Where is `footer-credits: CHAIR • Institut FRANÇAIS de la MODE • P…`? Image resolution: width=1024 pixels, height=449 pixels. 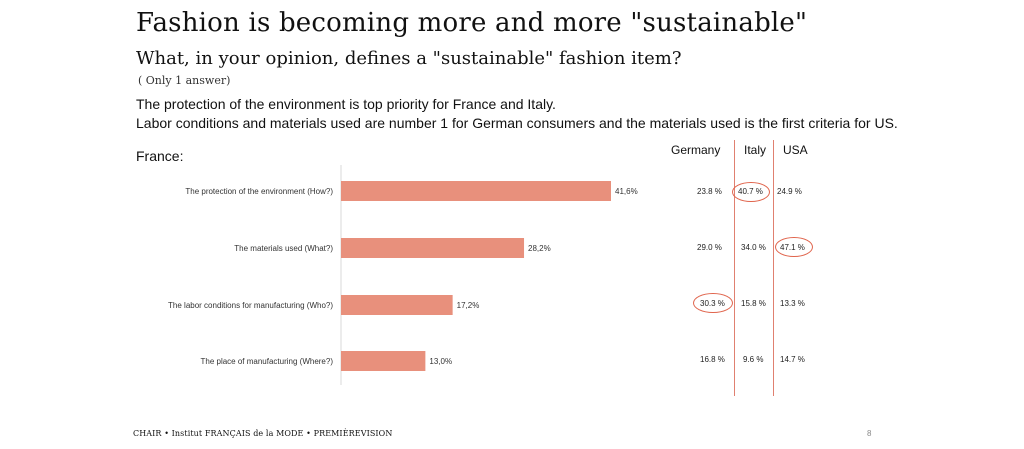 footer-credits: CHAIR • Institut FRANÇAIS de la MODE • P… is located at coordinates (263, 433).